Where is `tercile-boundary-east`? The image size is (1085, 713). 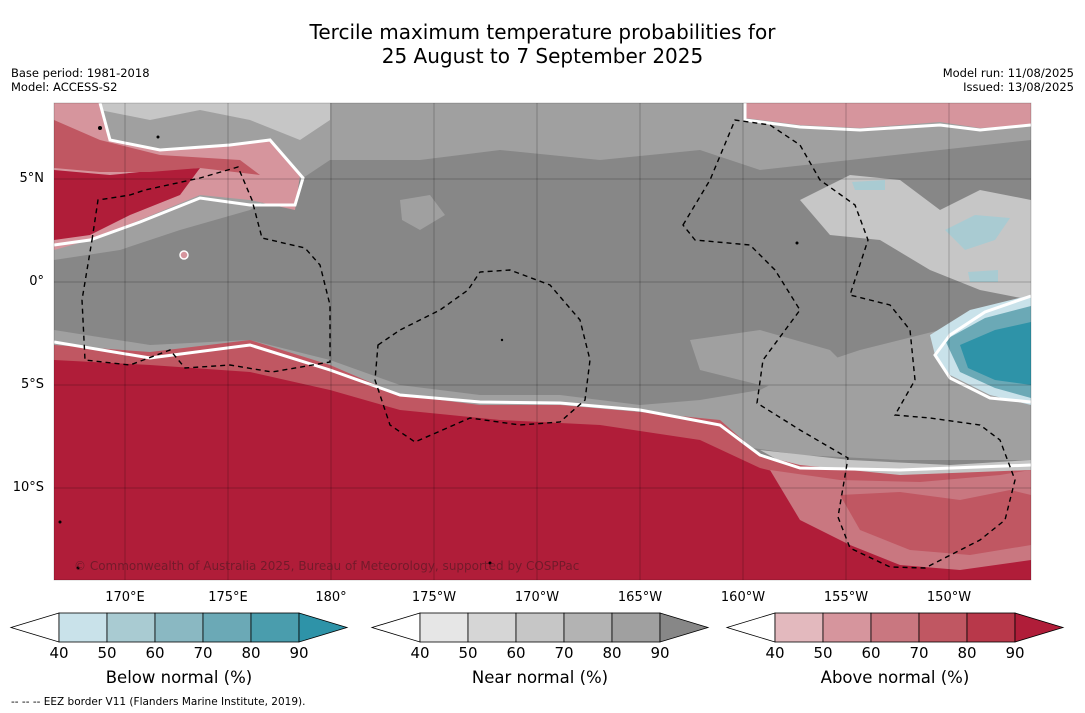
tercile-boundary-east is located at coordinates (982, 349).